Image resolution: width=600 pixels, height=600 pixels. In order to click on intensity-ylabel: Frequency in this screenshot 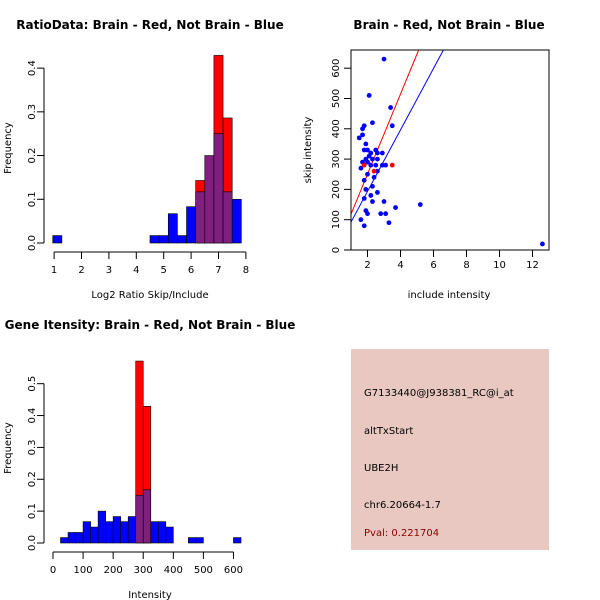, I will do `click(8, 448)`.